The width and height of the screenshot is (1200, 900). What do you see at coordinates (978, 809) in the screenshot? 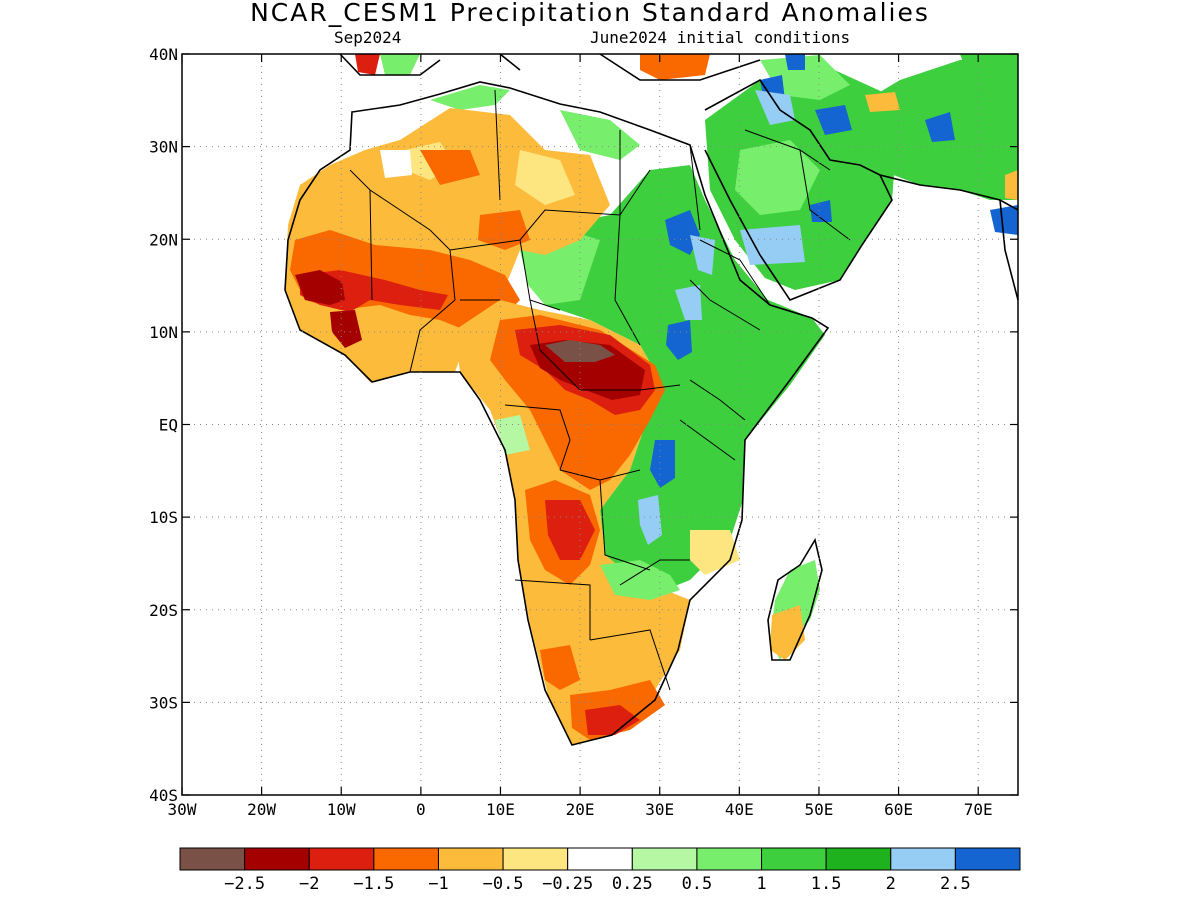
I see `lon-tick-label: 70E` at bounding box center [978, 809].